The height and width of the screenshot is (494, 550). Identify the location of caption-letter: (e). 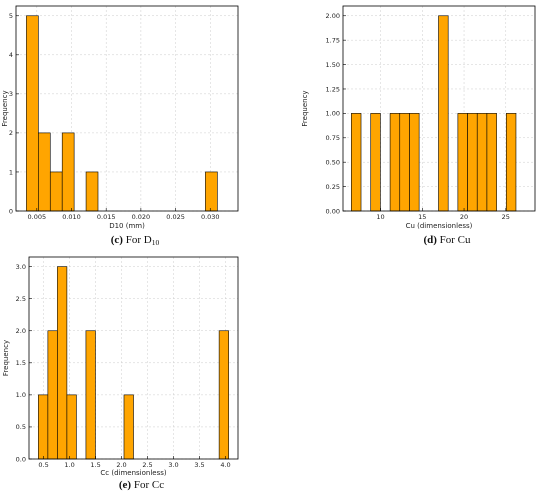
(125, 485).